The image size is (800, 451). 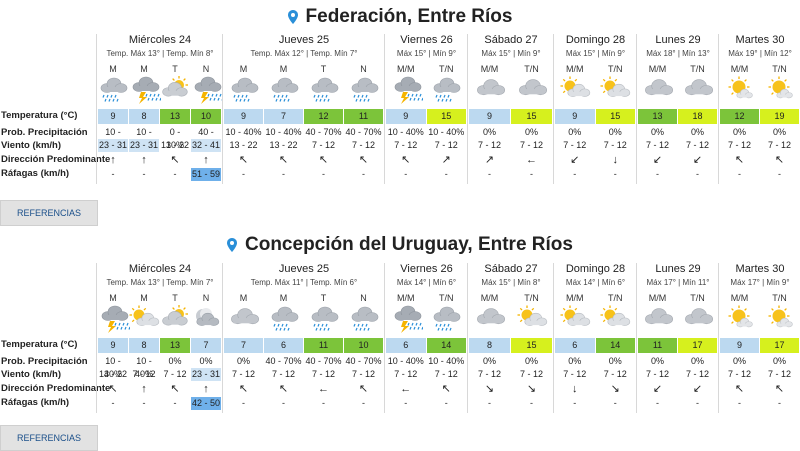 I want to click on location-title-text: Federación, Entre Ríos, so click(x=409, y=16).